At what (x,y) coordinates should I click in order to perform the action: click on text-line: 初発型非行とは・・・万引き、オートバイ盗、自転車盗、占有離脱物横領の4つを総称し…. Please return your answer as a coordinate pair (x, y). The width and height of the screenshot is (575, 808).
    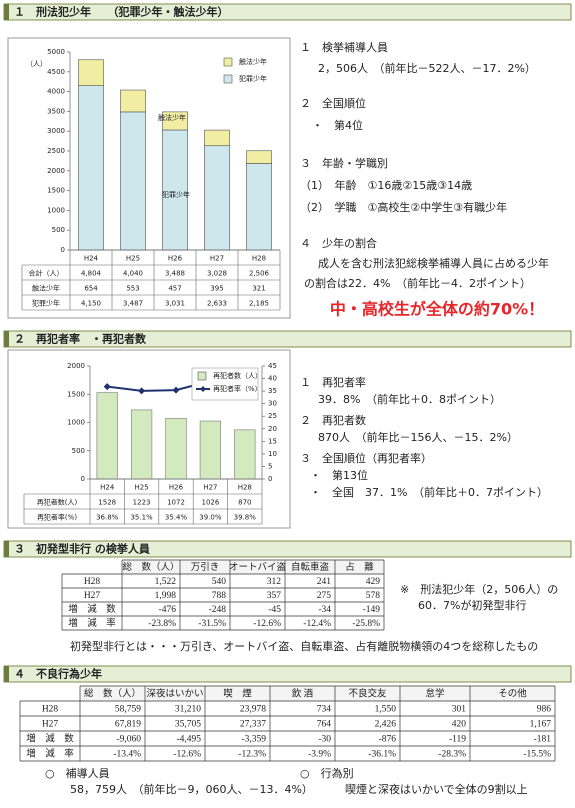
    Looking at the image, I should click on (304, 646).